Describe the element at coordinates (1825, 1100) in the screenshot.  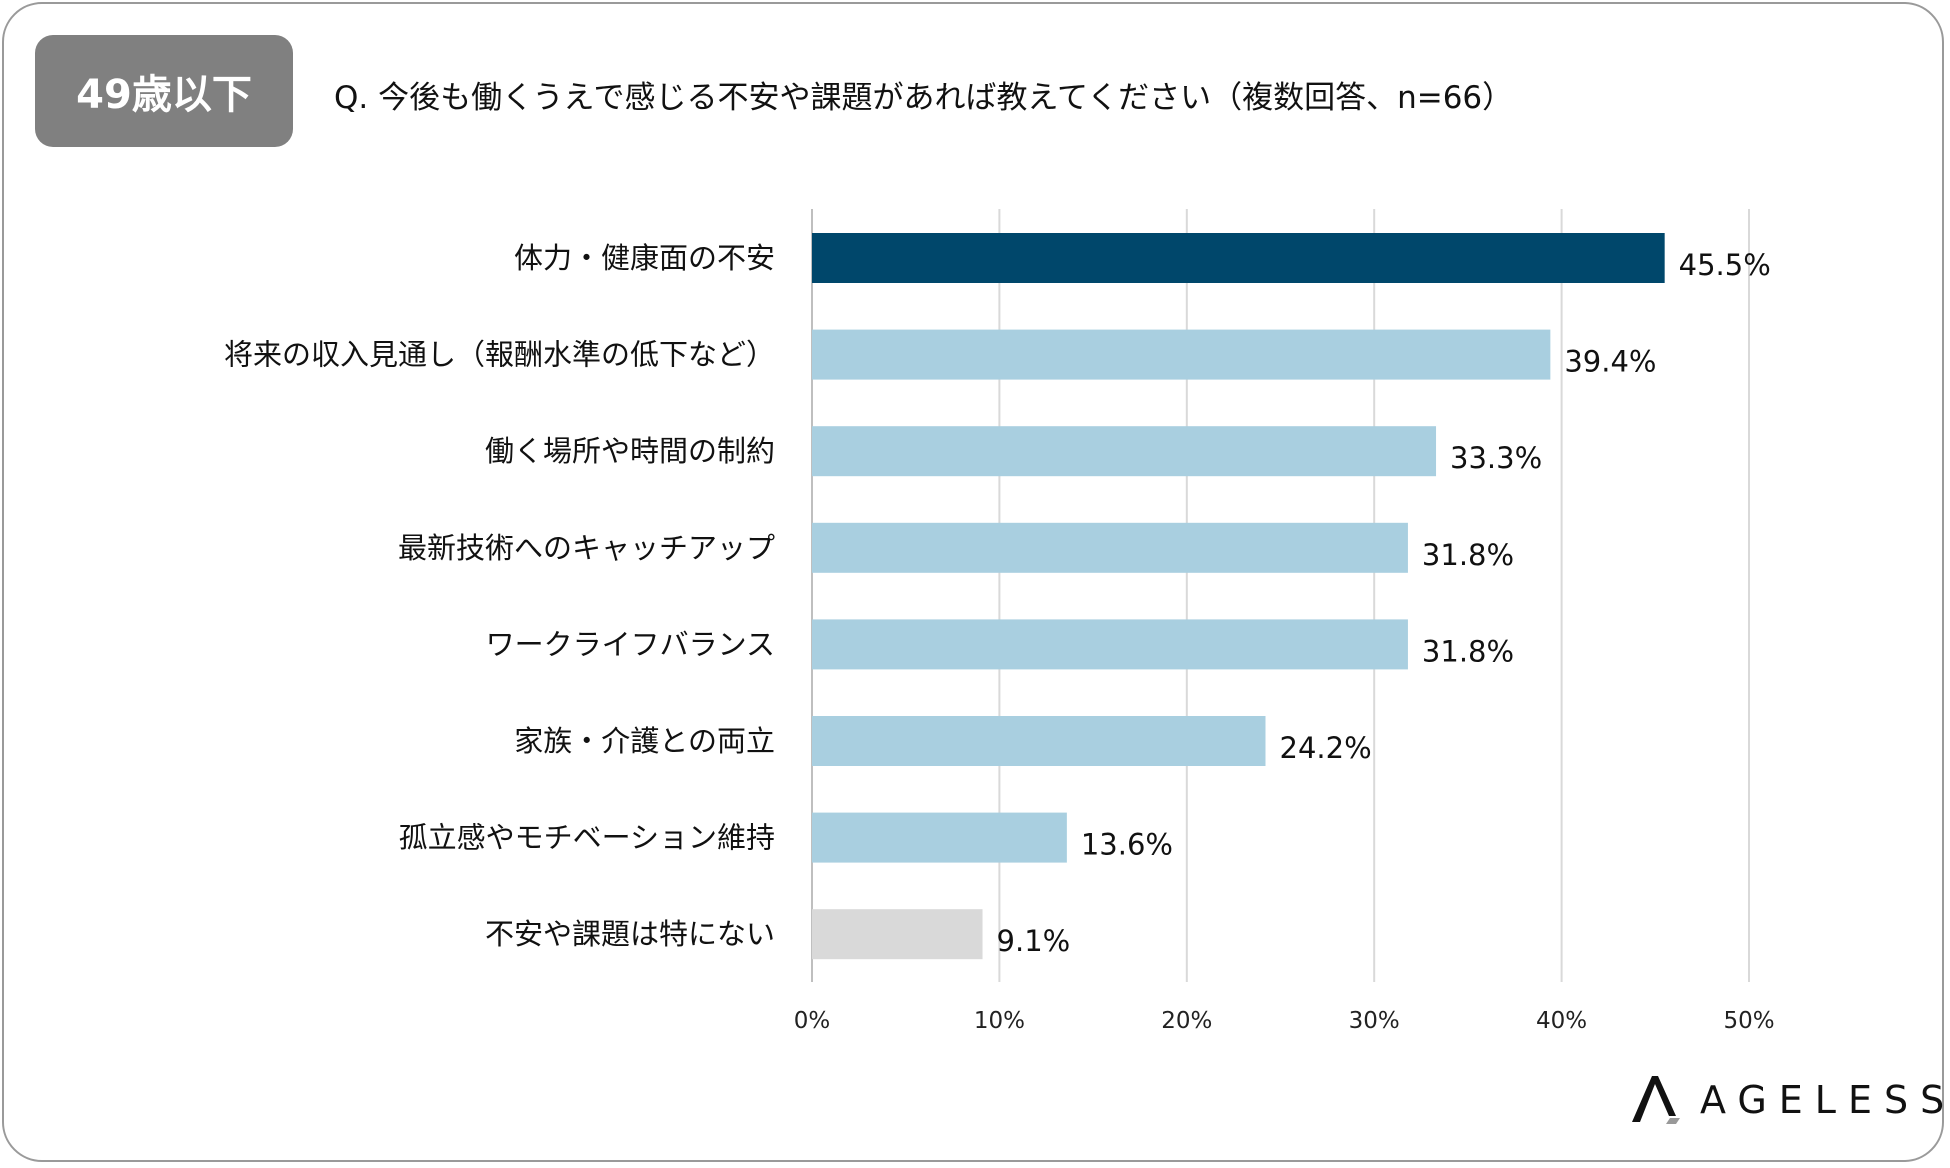
I see `logo-text: AGELESS` at that location.